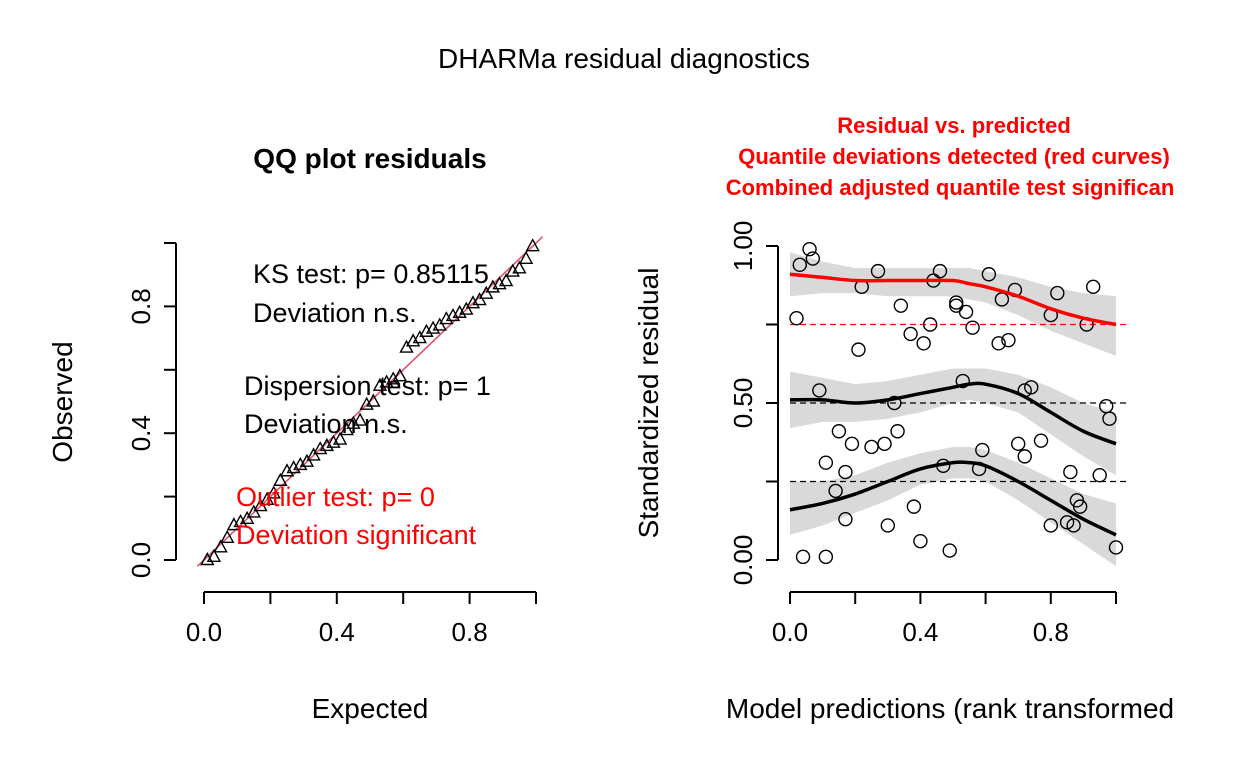 The height and width of the screenshot is (768, 1248). I want to click on residual-x-tick-label: 0.4, so click(920, 632).